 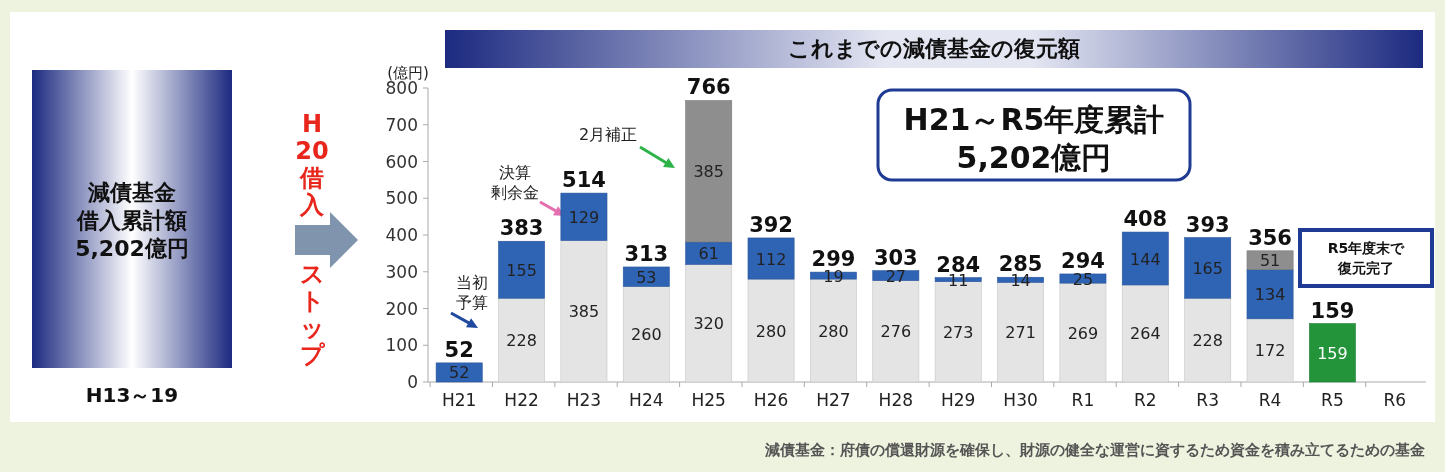 I want to click on x-tick-label: H28, so click(x=896, y=400).